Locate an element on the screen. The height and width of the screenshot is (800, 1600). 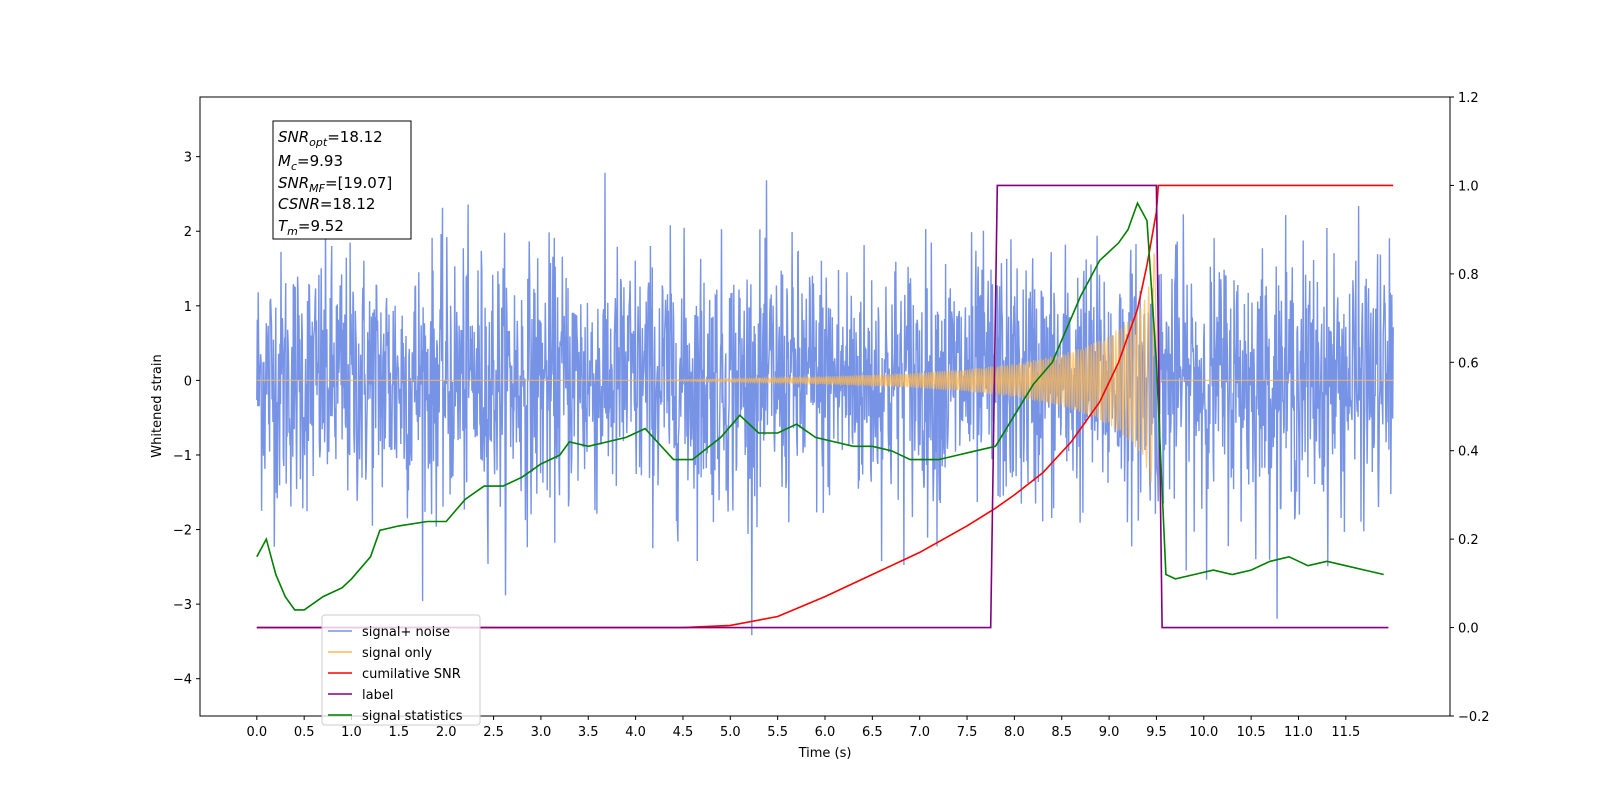
x-tick-label: 0.0 is located at coordinates (256, 732).